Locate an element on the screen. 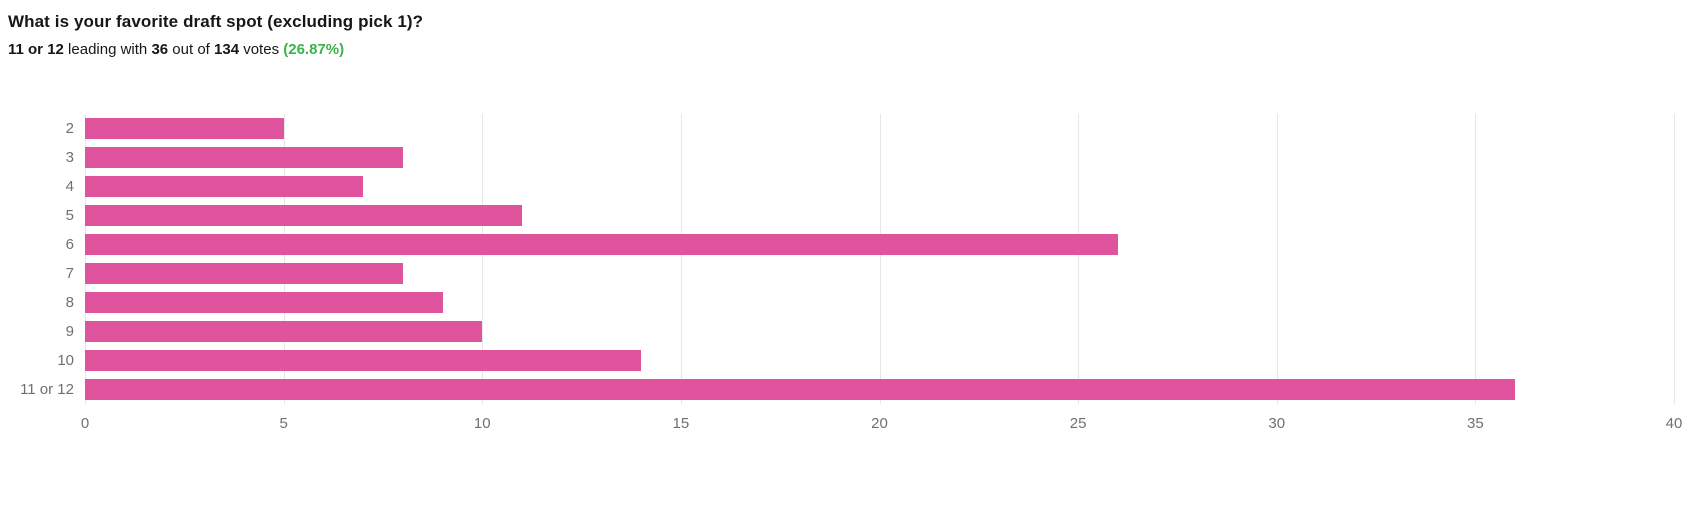  y-axis-label: 4 is located at coordinates (69, 186).